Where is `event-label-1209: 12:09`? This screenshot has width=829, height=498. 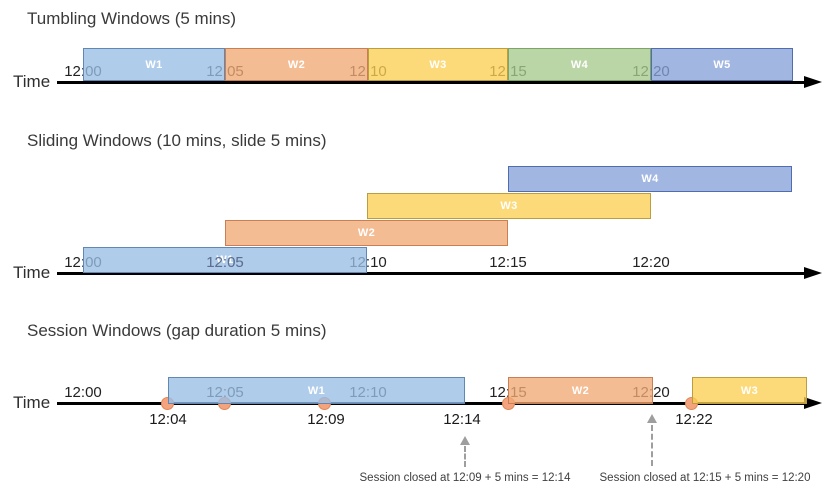
event-label-1209: 12:09 is located at coordinates (326, 419).